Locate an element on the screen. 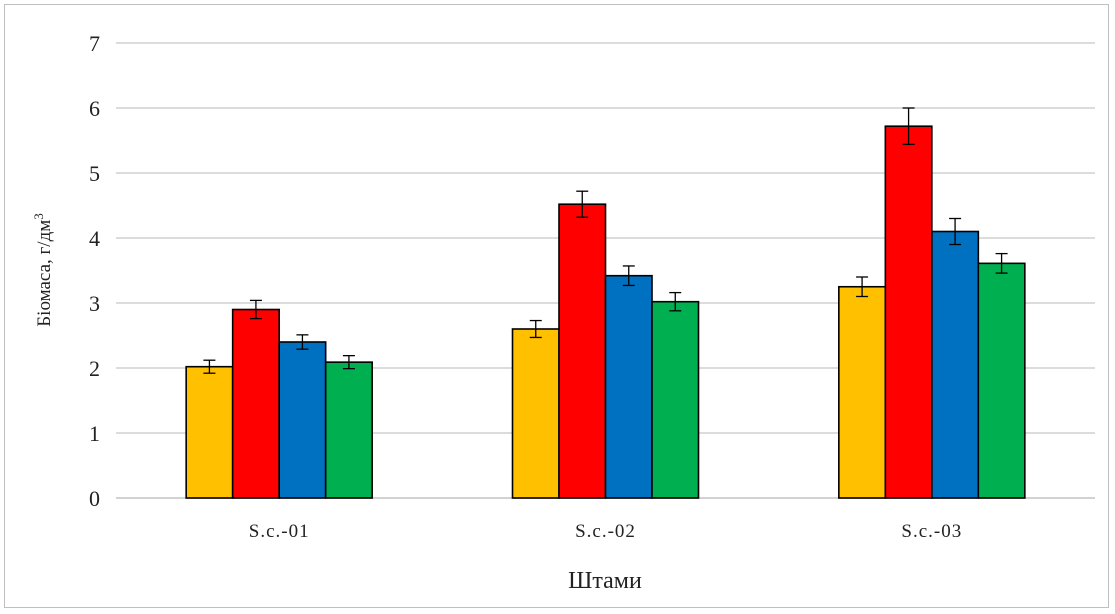  y-tick-labels: 0 1 2 3 4 5 6 7 is located at coordinates (94, 271).